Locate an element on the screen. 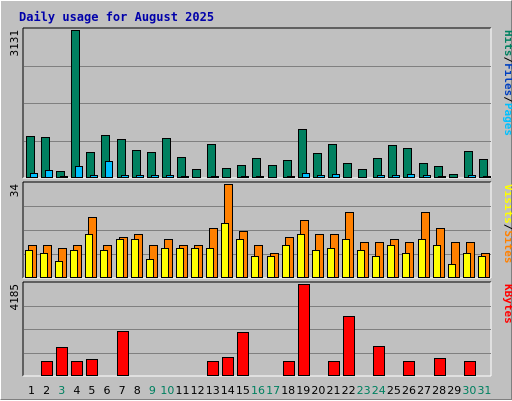  x-label-day-26: 26 is located at coordinates (409, 390).